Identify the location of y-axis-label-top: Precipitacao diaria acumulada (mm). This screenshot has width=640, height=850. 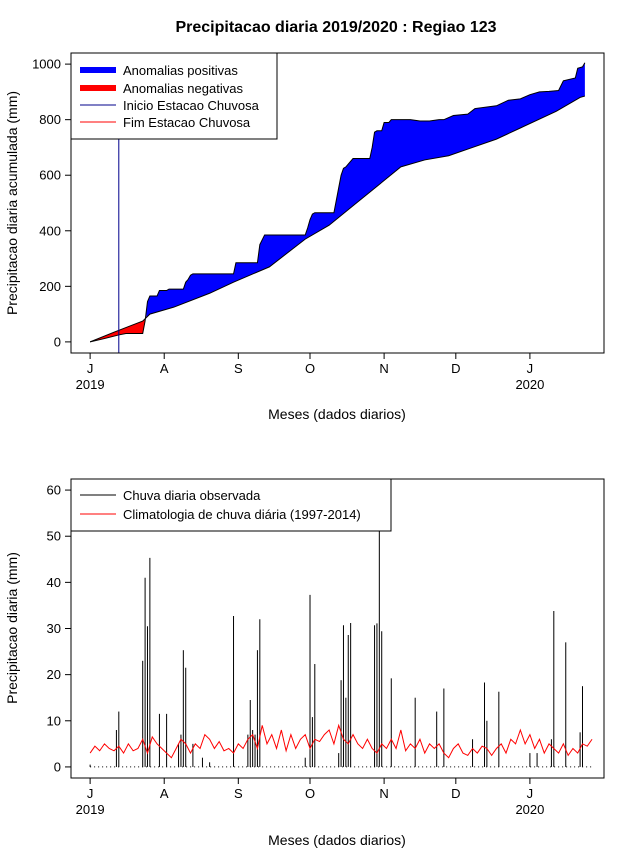
(12, 203).